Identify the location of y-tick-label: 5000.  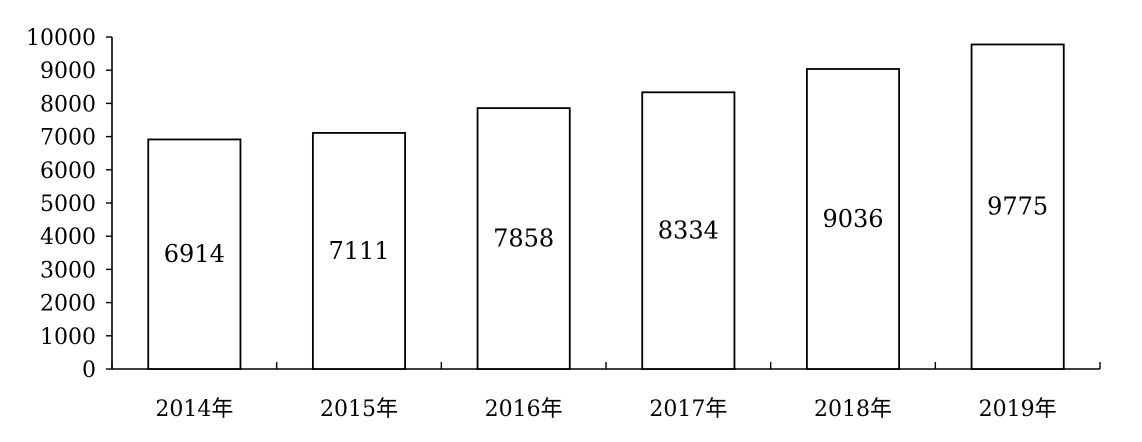
(68, 204).